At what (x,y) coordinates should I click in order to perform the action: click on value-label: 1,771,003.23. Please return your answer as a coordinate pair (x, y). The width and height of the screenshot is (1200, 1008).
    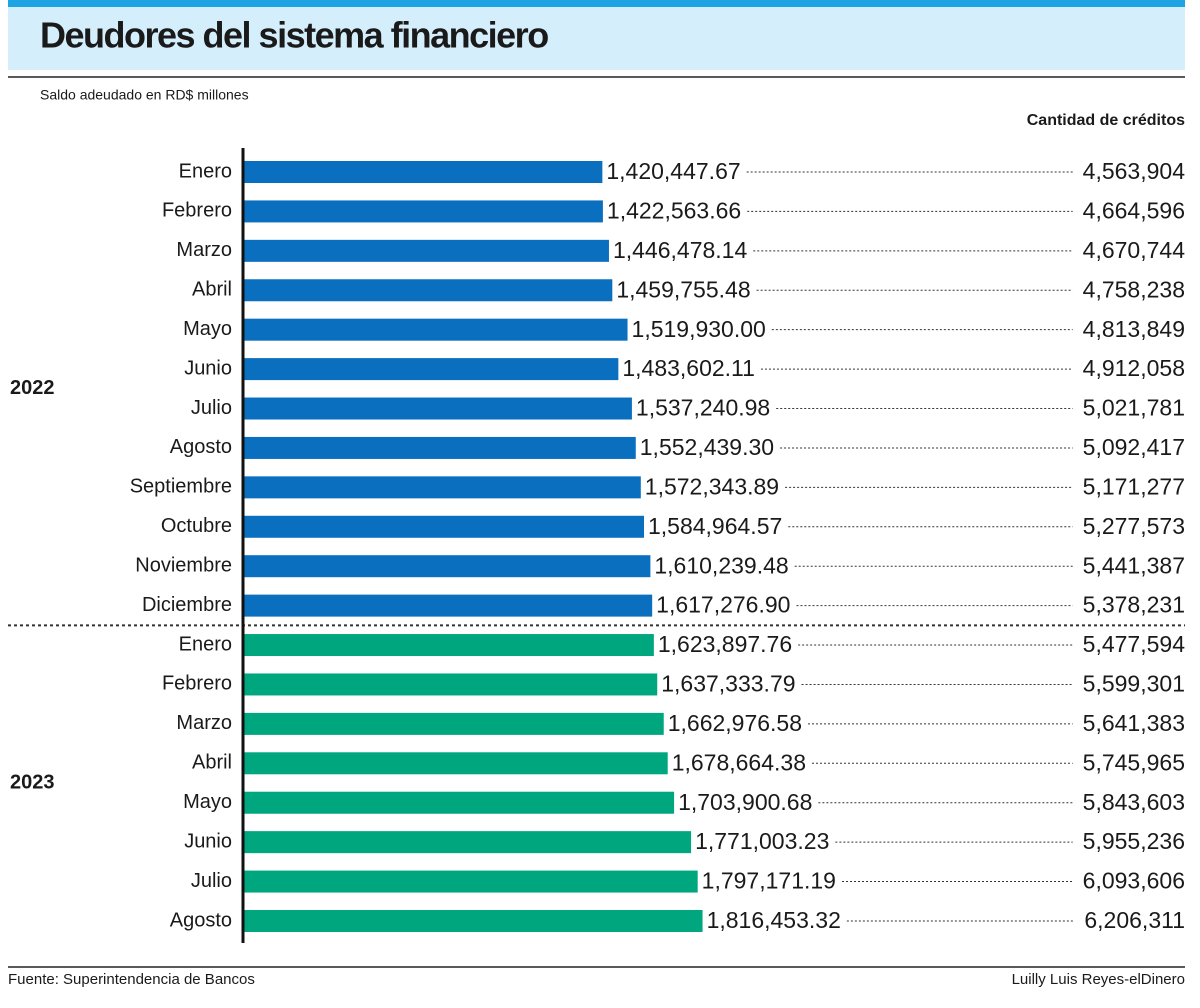
    Looking at the image, I should click on (762, 841).